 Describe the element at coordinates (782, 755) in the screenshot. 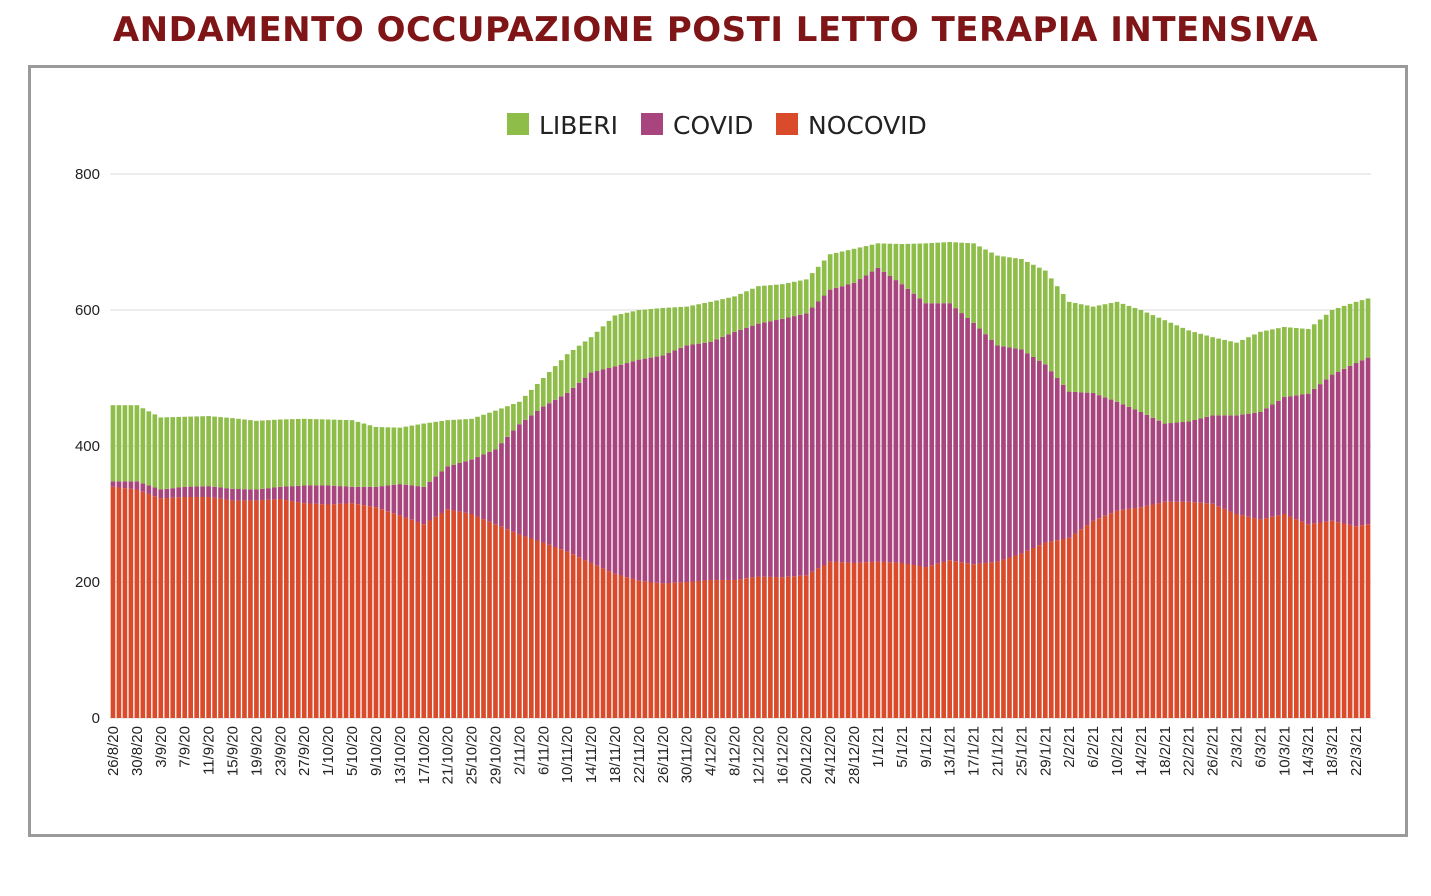

I see `x-tick-label: 16/12/20` at that location.